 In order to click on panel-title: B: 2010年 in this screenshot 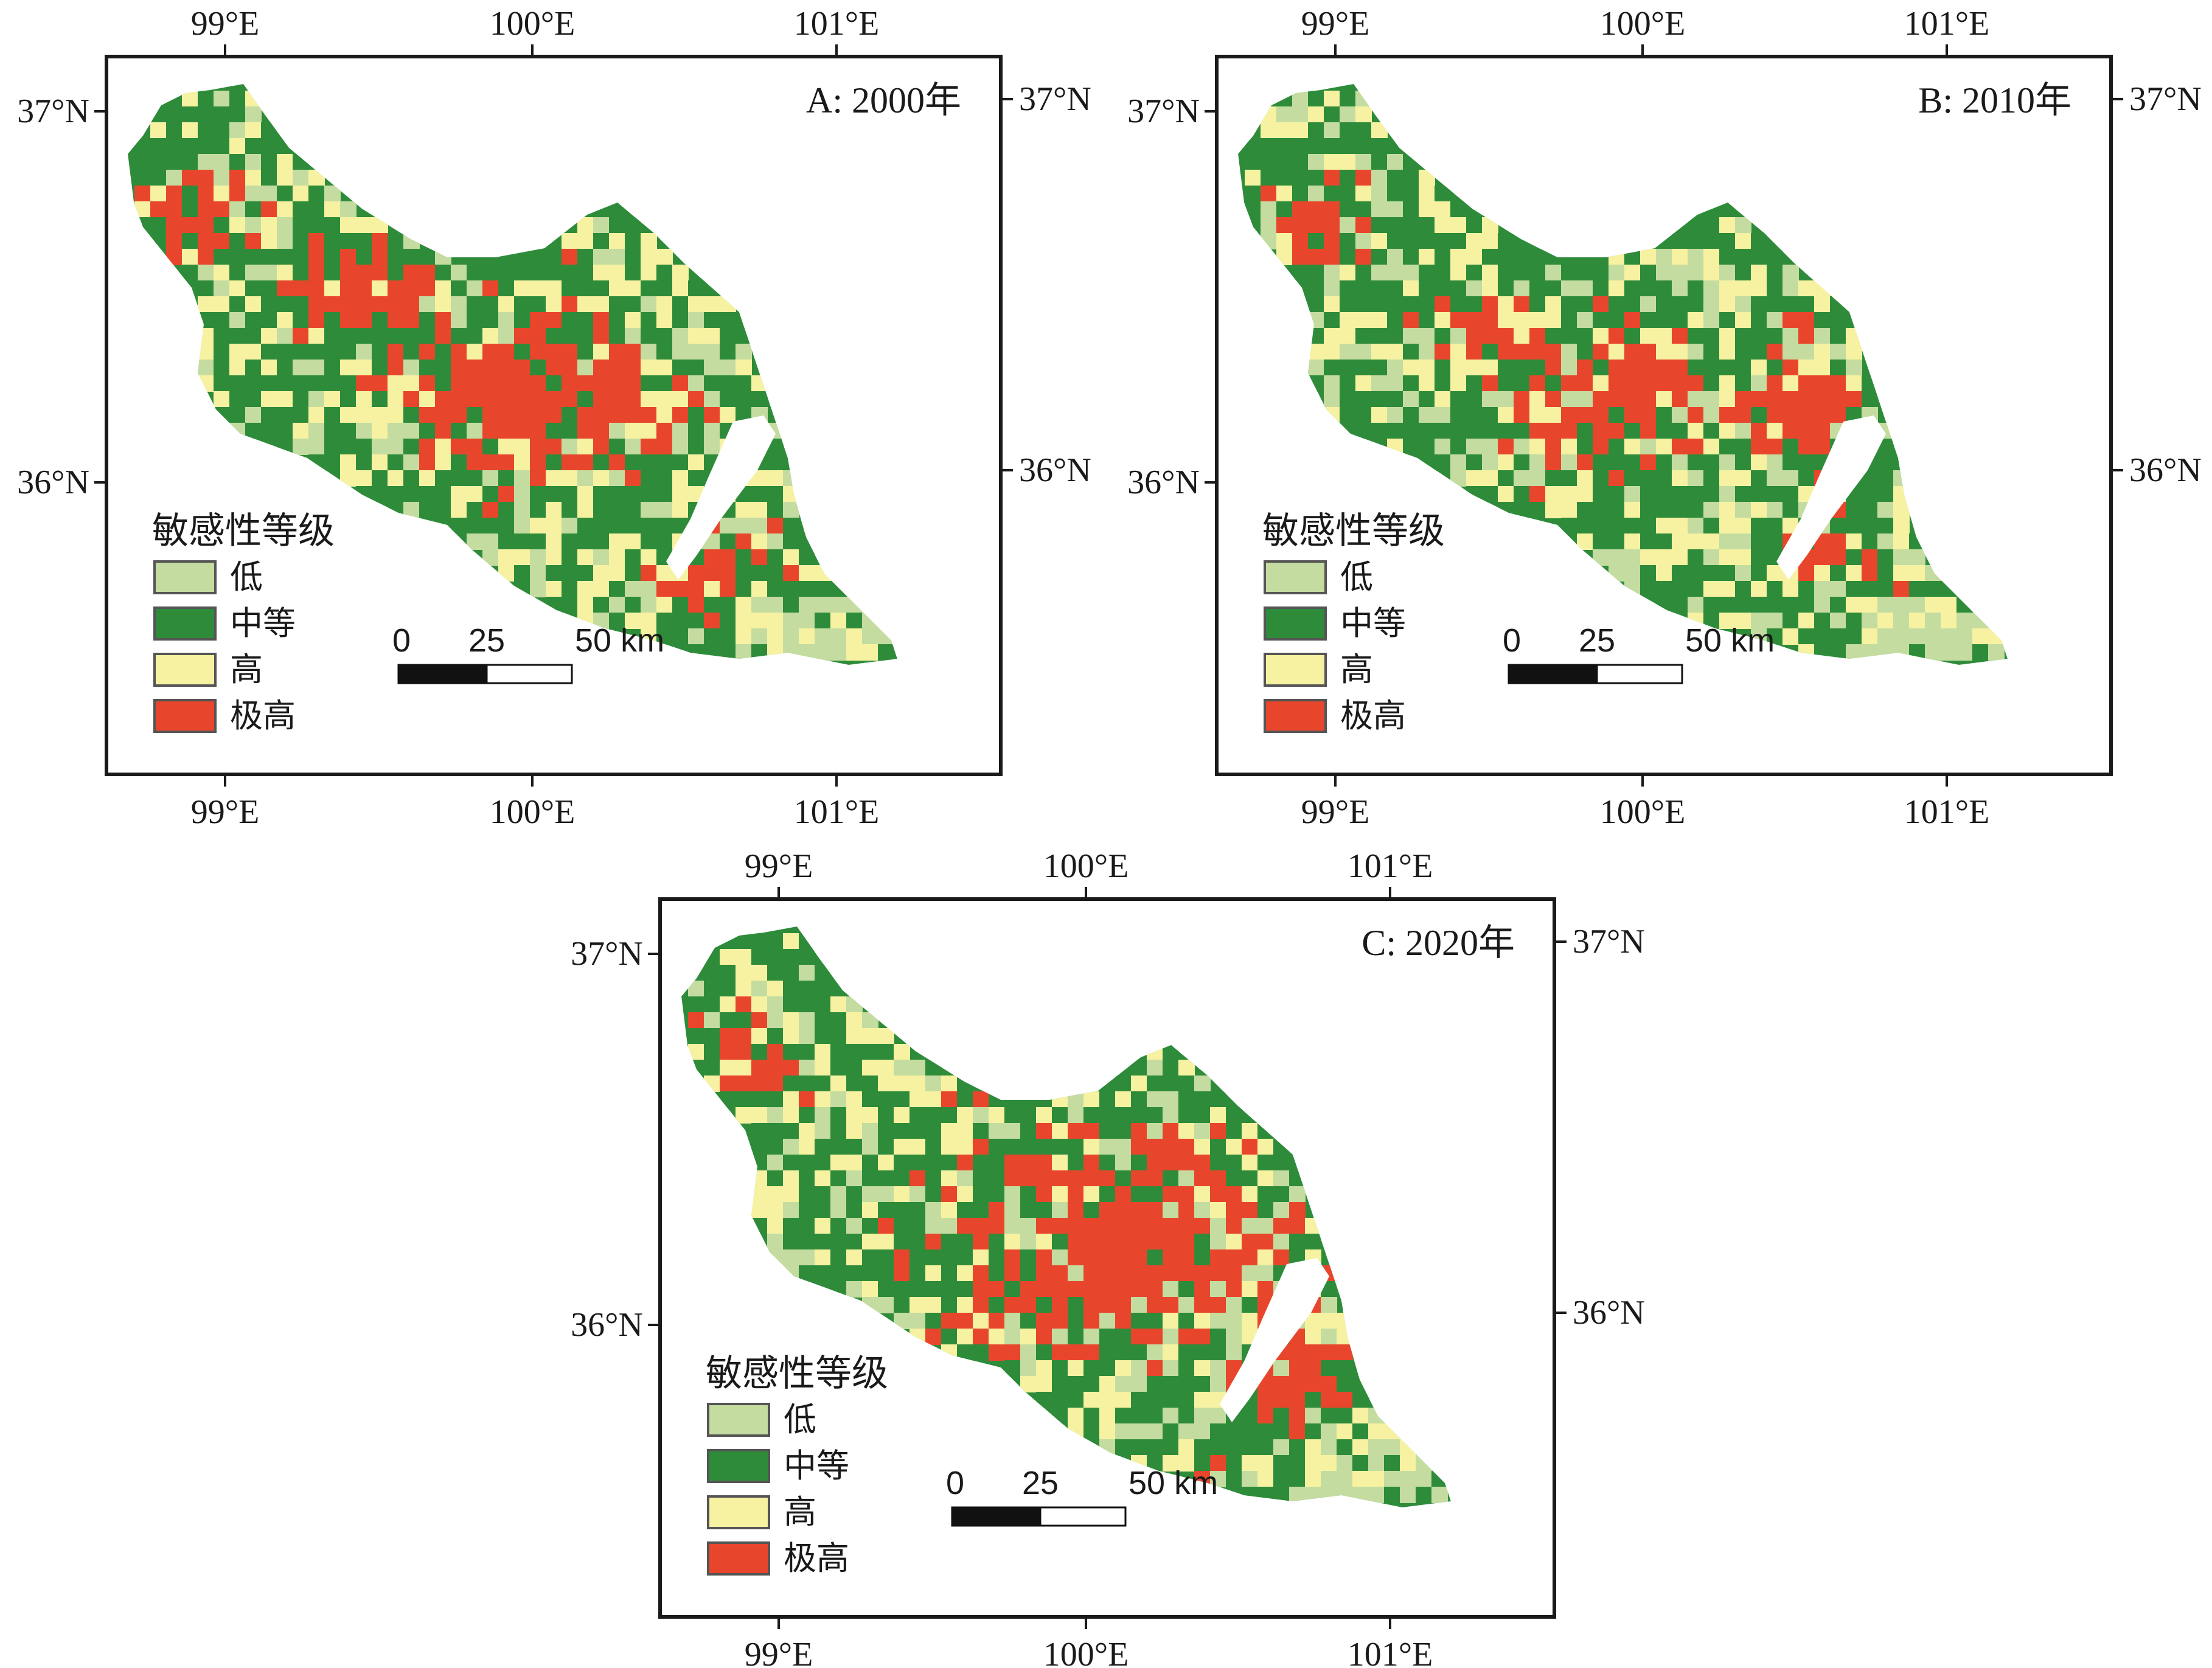, I will do `click(1994, 100)`.